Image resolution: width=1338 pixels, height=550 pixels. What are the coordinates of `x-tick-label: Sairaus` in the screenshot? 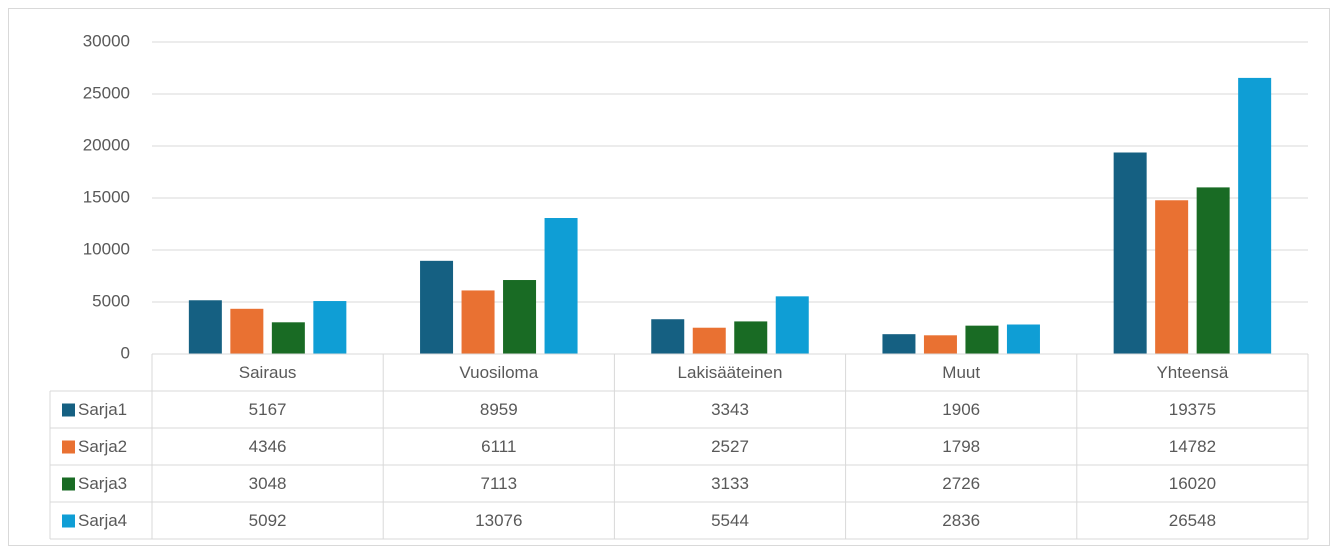 It's located at (268, 372).